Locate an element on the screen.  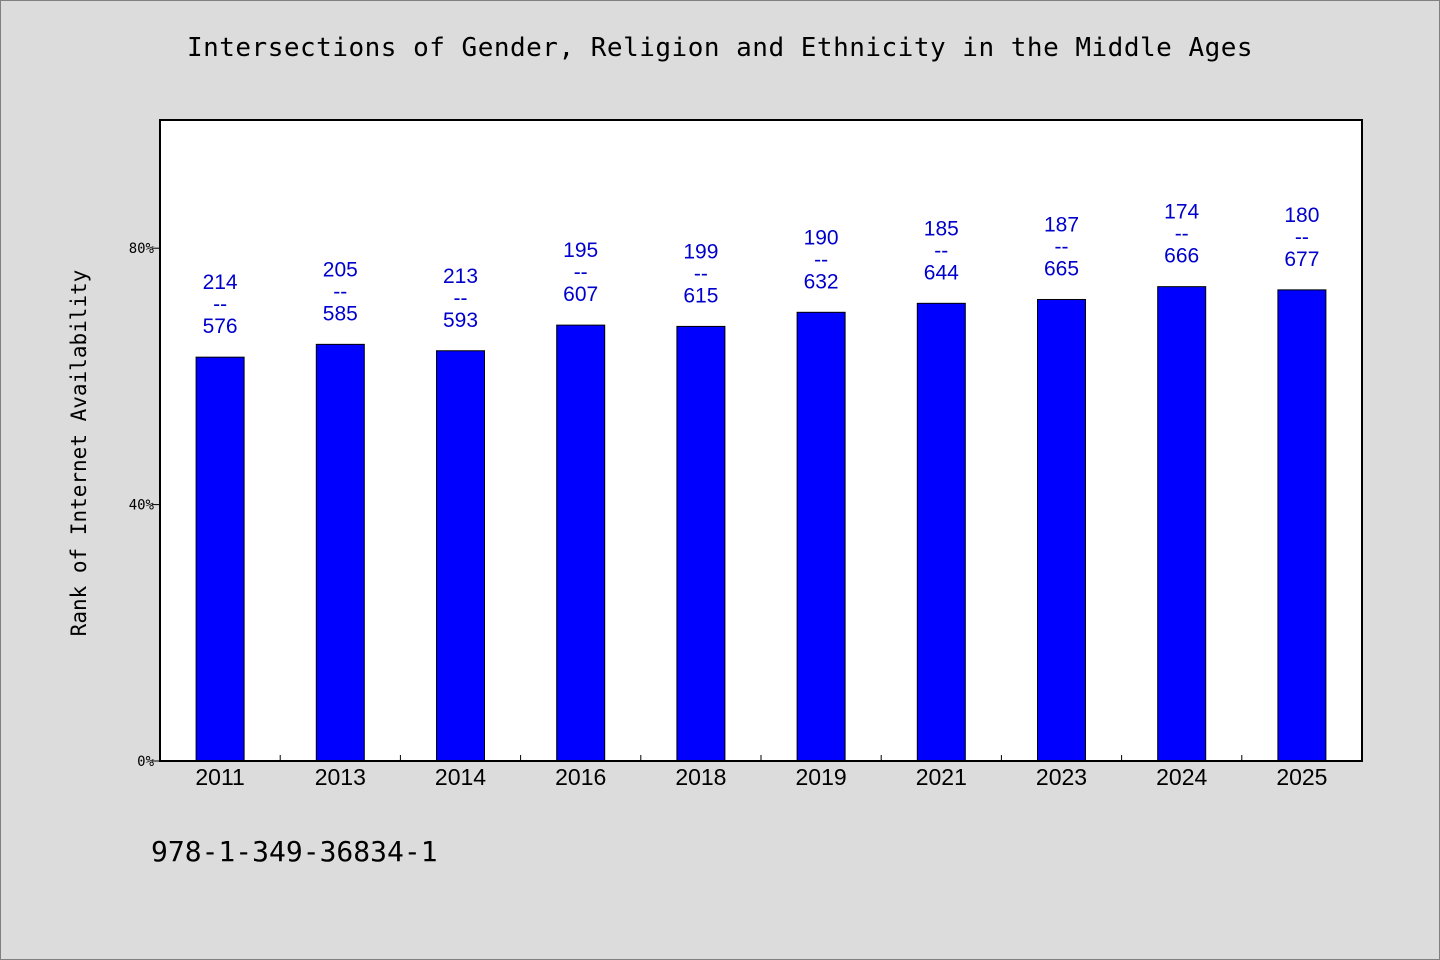
data-label-bottom: 677 is located at coordinates (1301, 259).